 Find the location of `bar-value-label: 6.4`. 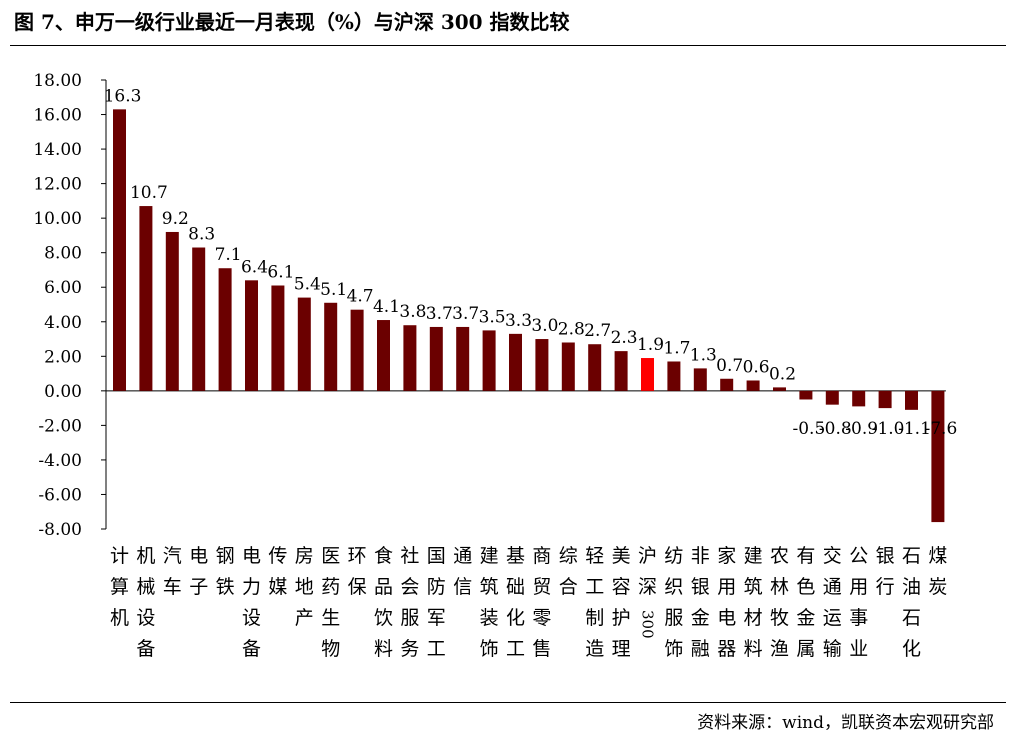

bar-value-label: 6.4 is located at coordinates (254, 267).